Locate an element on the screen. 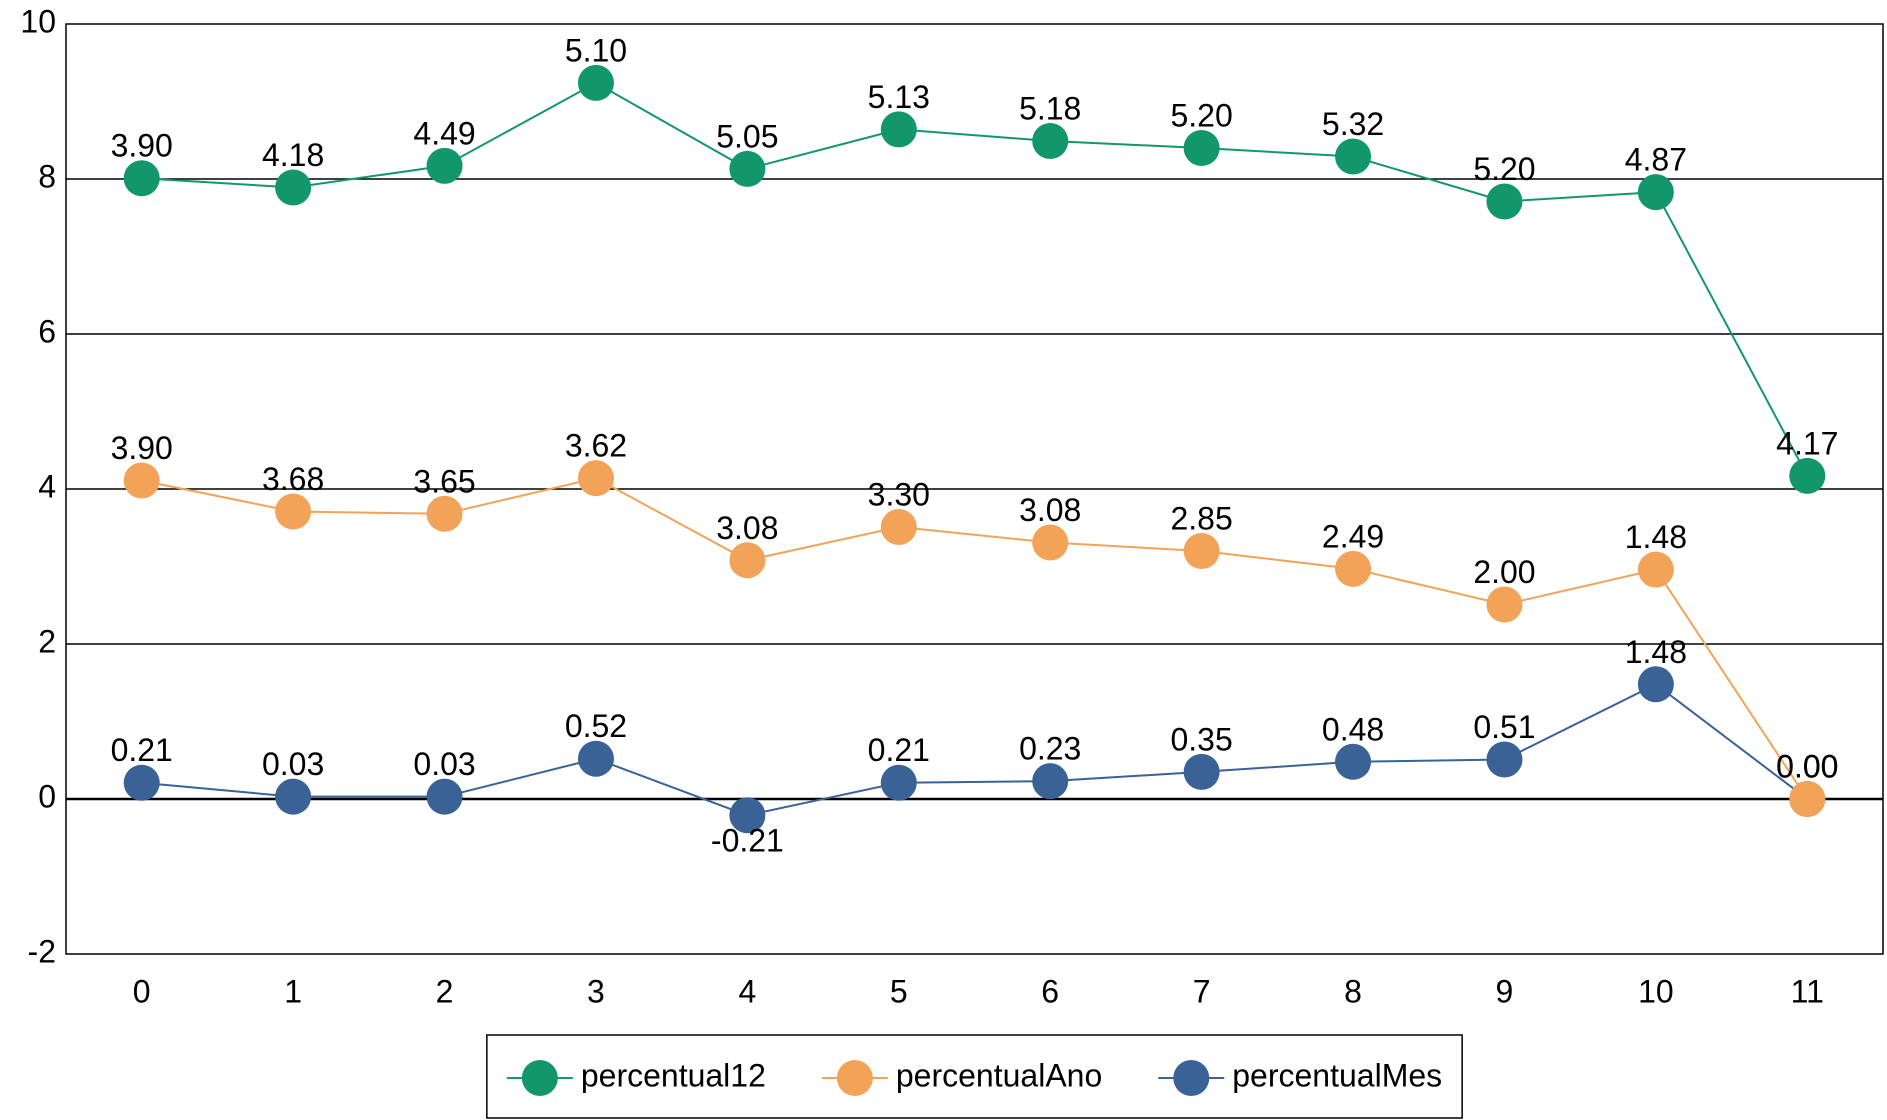 This screenshot has height=1120, width=1887. data-label: 0.35 is located at coordinates (1201, 739).